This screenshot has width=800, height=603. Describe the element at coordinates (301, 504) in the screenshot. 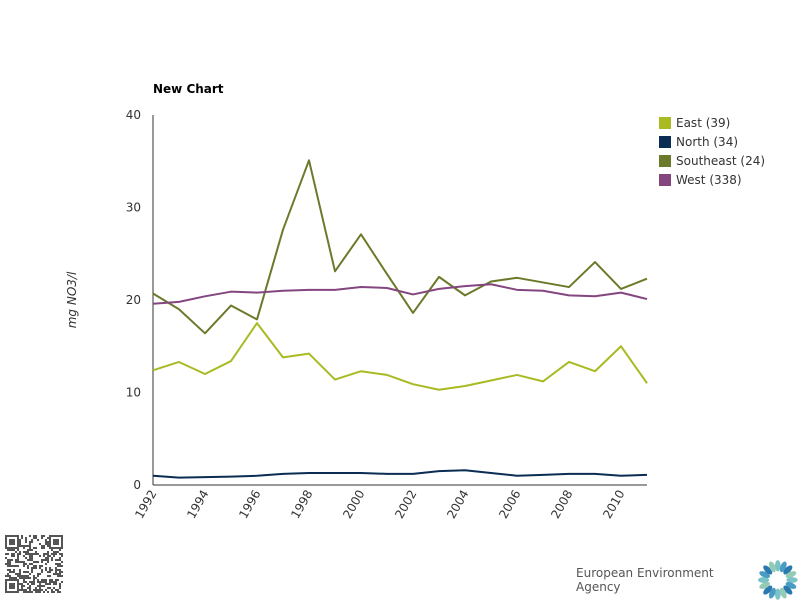

I see `x-tick-label: 1998` at that location.